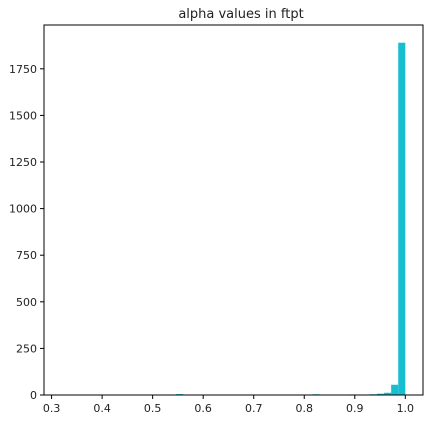  Describe the element at coordinates (355, 408) in the screenshot. I see `x-tick-label: 0.9` at that location.